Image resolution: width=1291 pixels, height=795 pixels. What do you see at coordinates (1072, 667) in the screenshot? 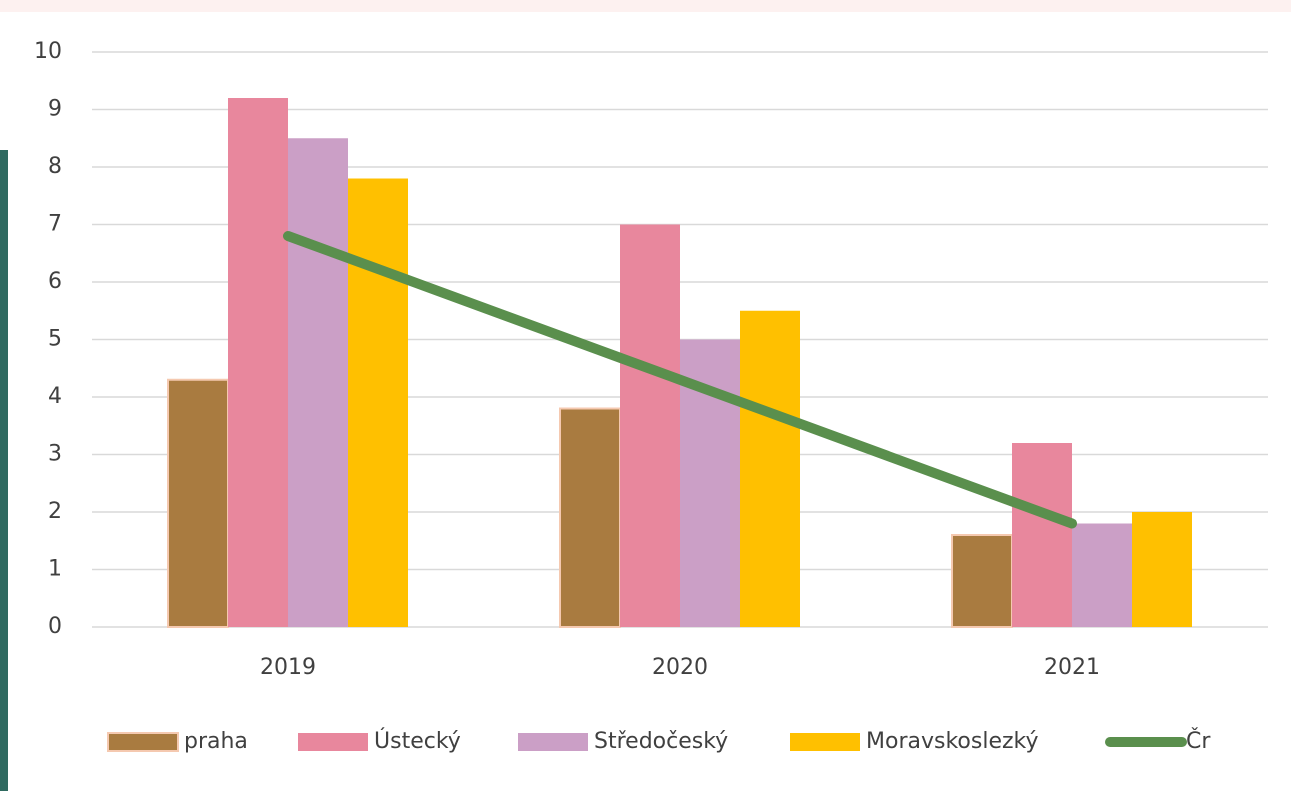
I see `x-tick-label: 2021` at bounding box center [1072, 667].